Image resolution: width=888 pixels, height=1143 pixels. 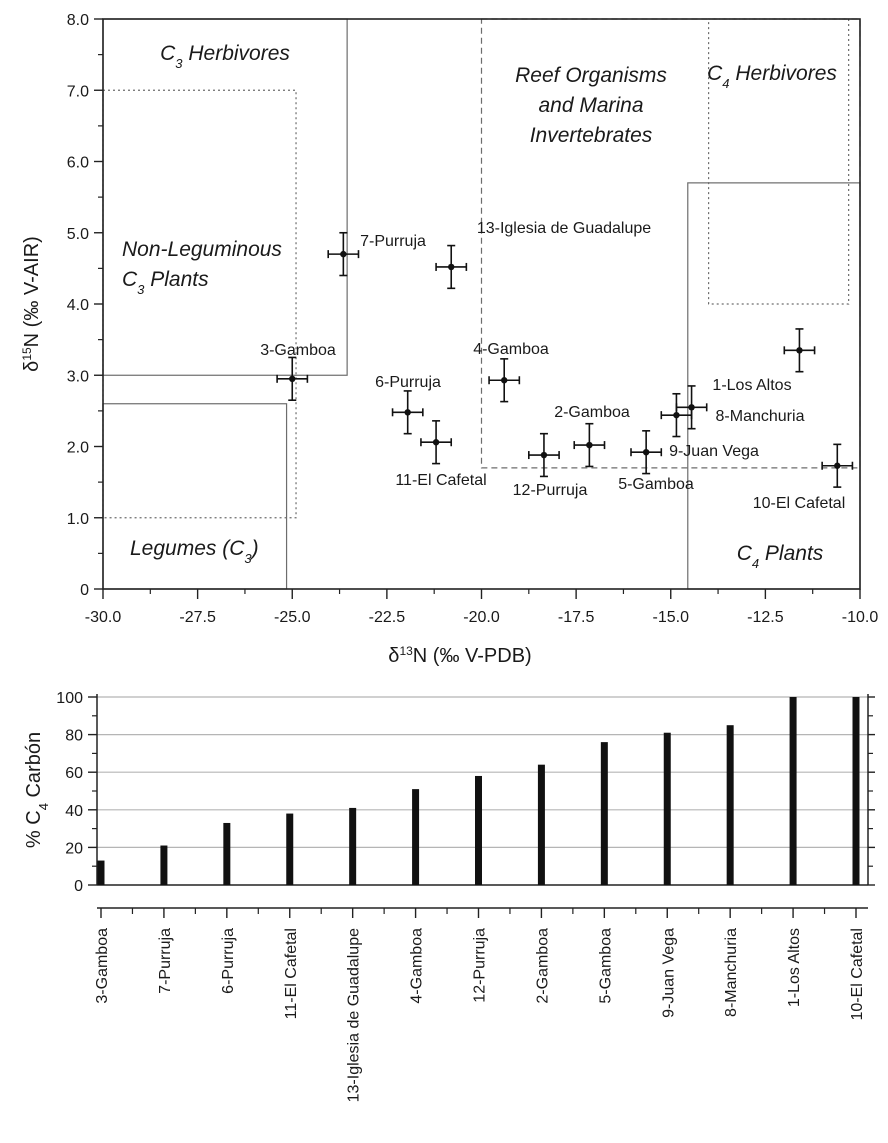 What do you see at coordinates (74, 736) in the screenshot?
I see `bar-y-tick-label: 80` at bounding box center [74, 736].